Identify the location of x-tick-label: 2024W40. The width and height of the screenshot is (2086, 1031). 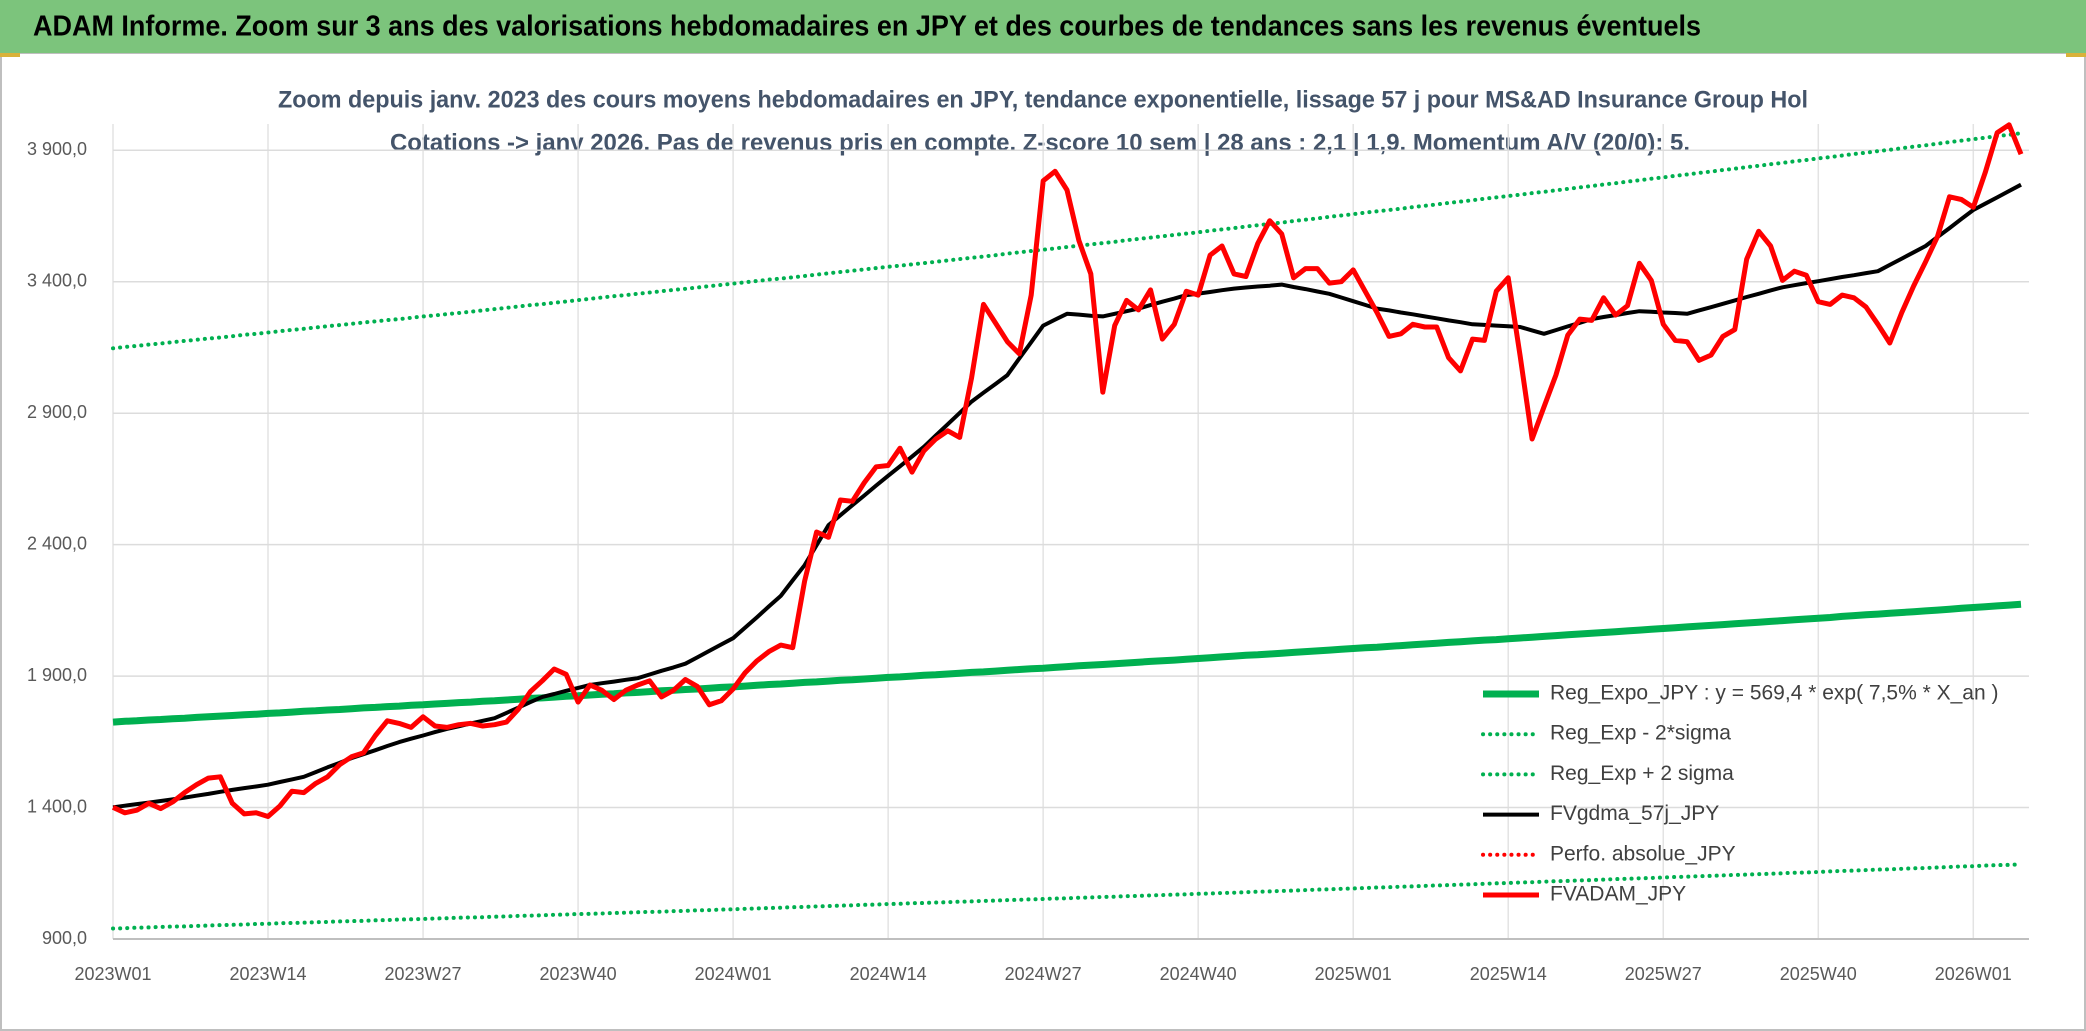
(1198, 974).